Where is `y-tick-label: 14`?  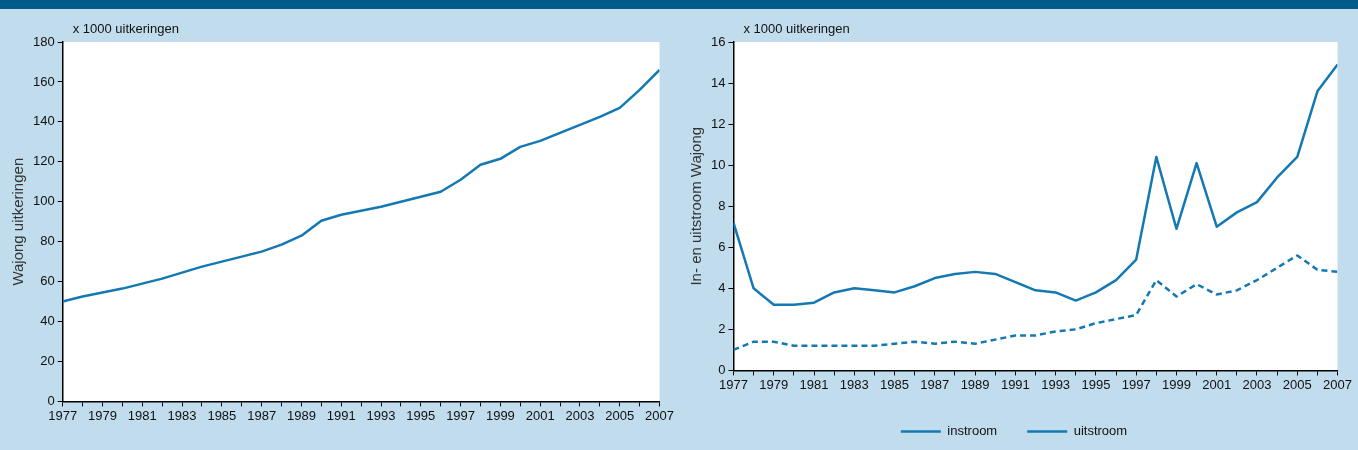
y-tick-label: 14 is located at coordinates (718, 82).